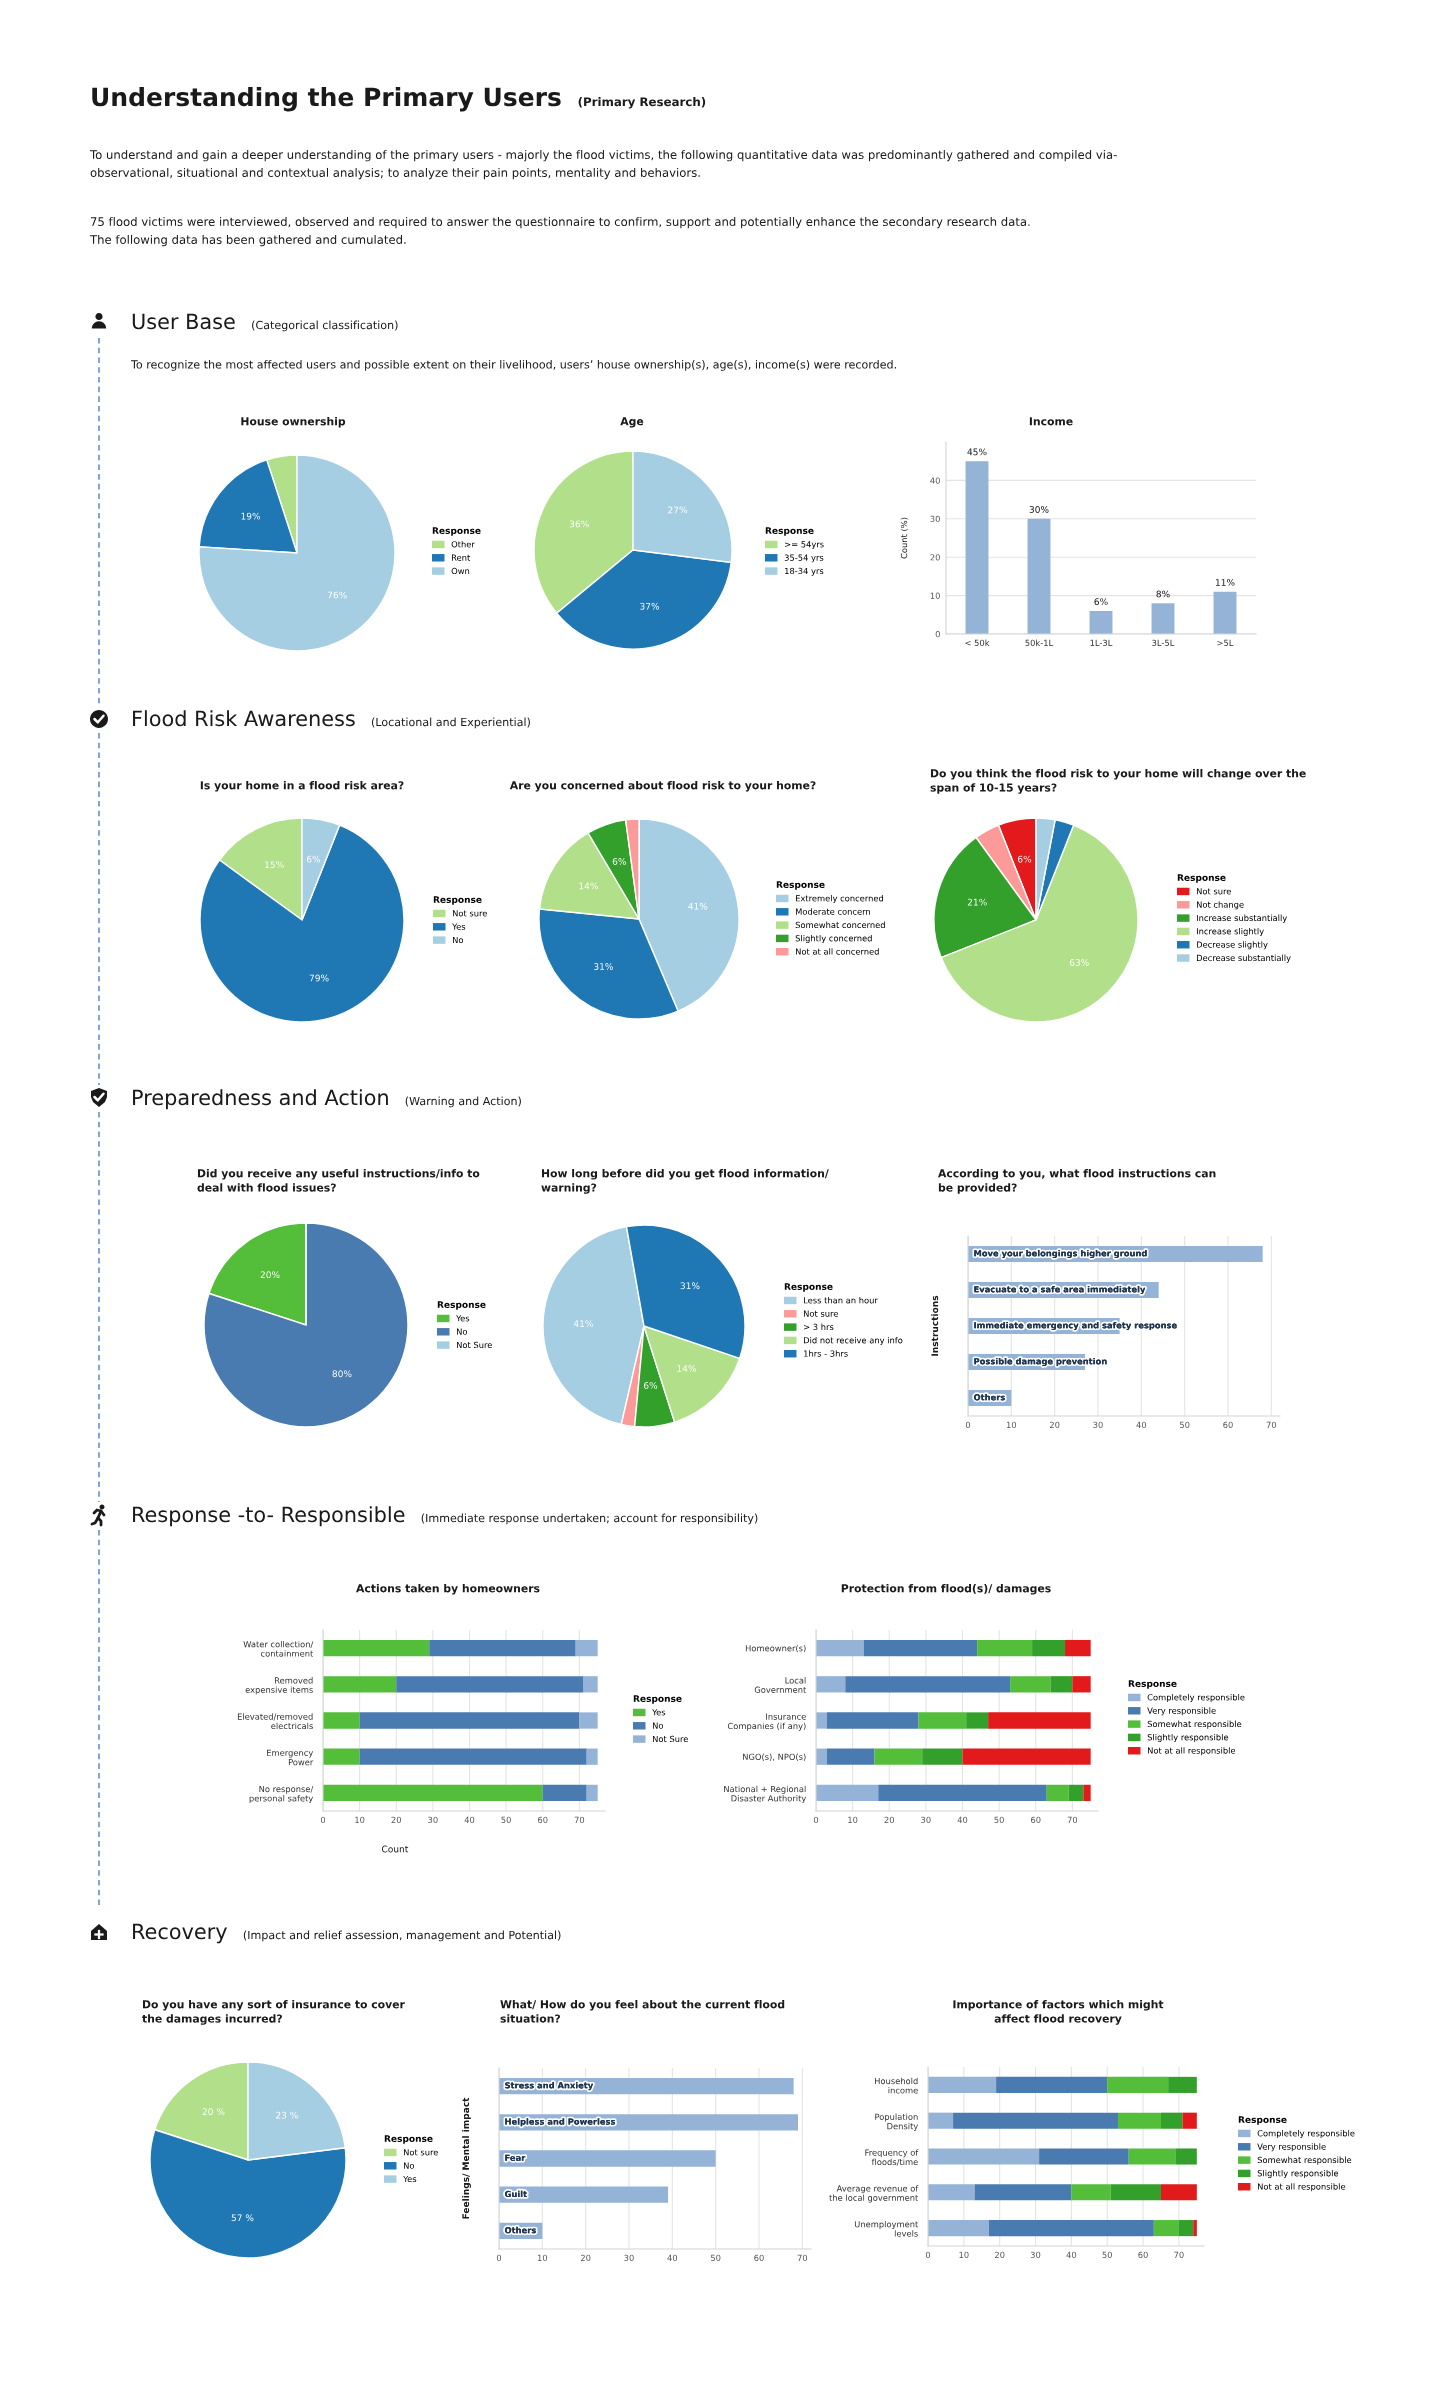  What do you see at coordinates (1225, 582) in the screenshot?
I see `data-label: 11%` at bounding box center [1225, 582].